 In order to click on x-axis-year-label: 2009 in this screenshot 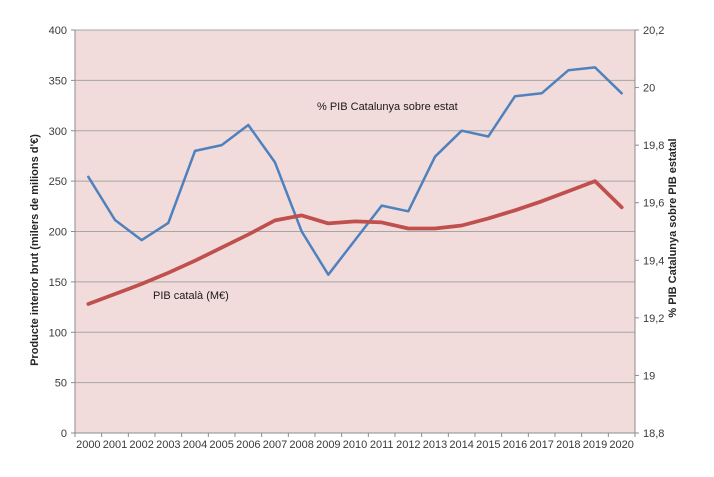, I will do `click(328, 445)`.